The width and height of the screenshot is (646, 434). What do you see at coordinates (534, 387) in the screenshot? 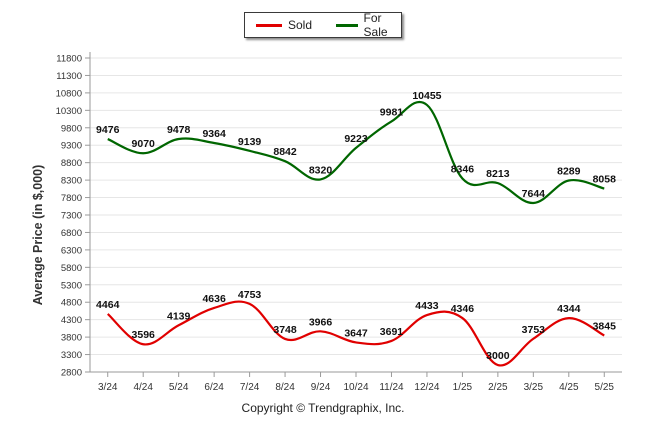
I see `x-tick-label: 3/25` at bounding box center [534, 387].